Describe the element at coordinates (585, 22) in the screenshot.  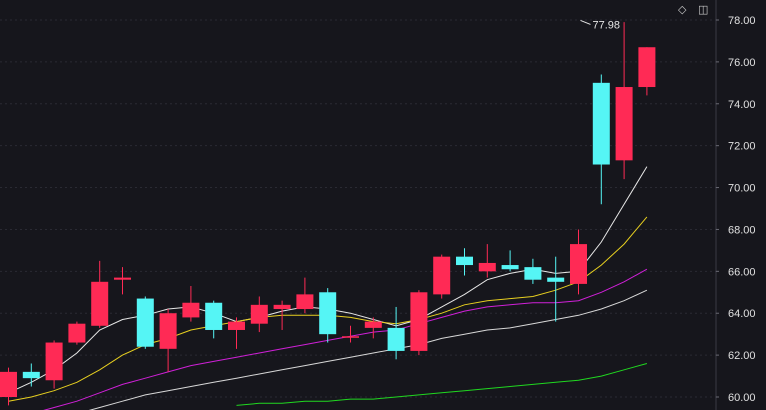
I see `high-marker-line` at that location.